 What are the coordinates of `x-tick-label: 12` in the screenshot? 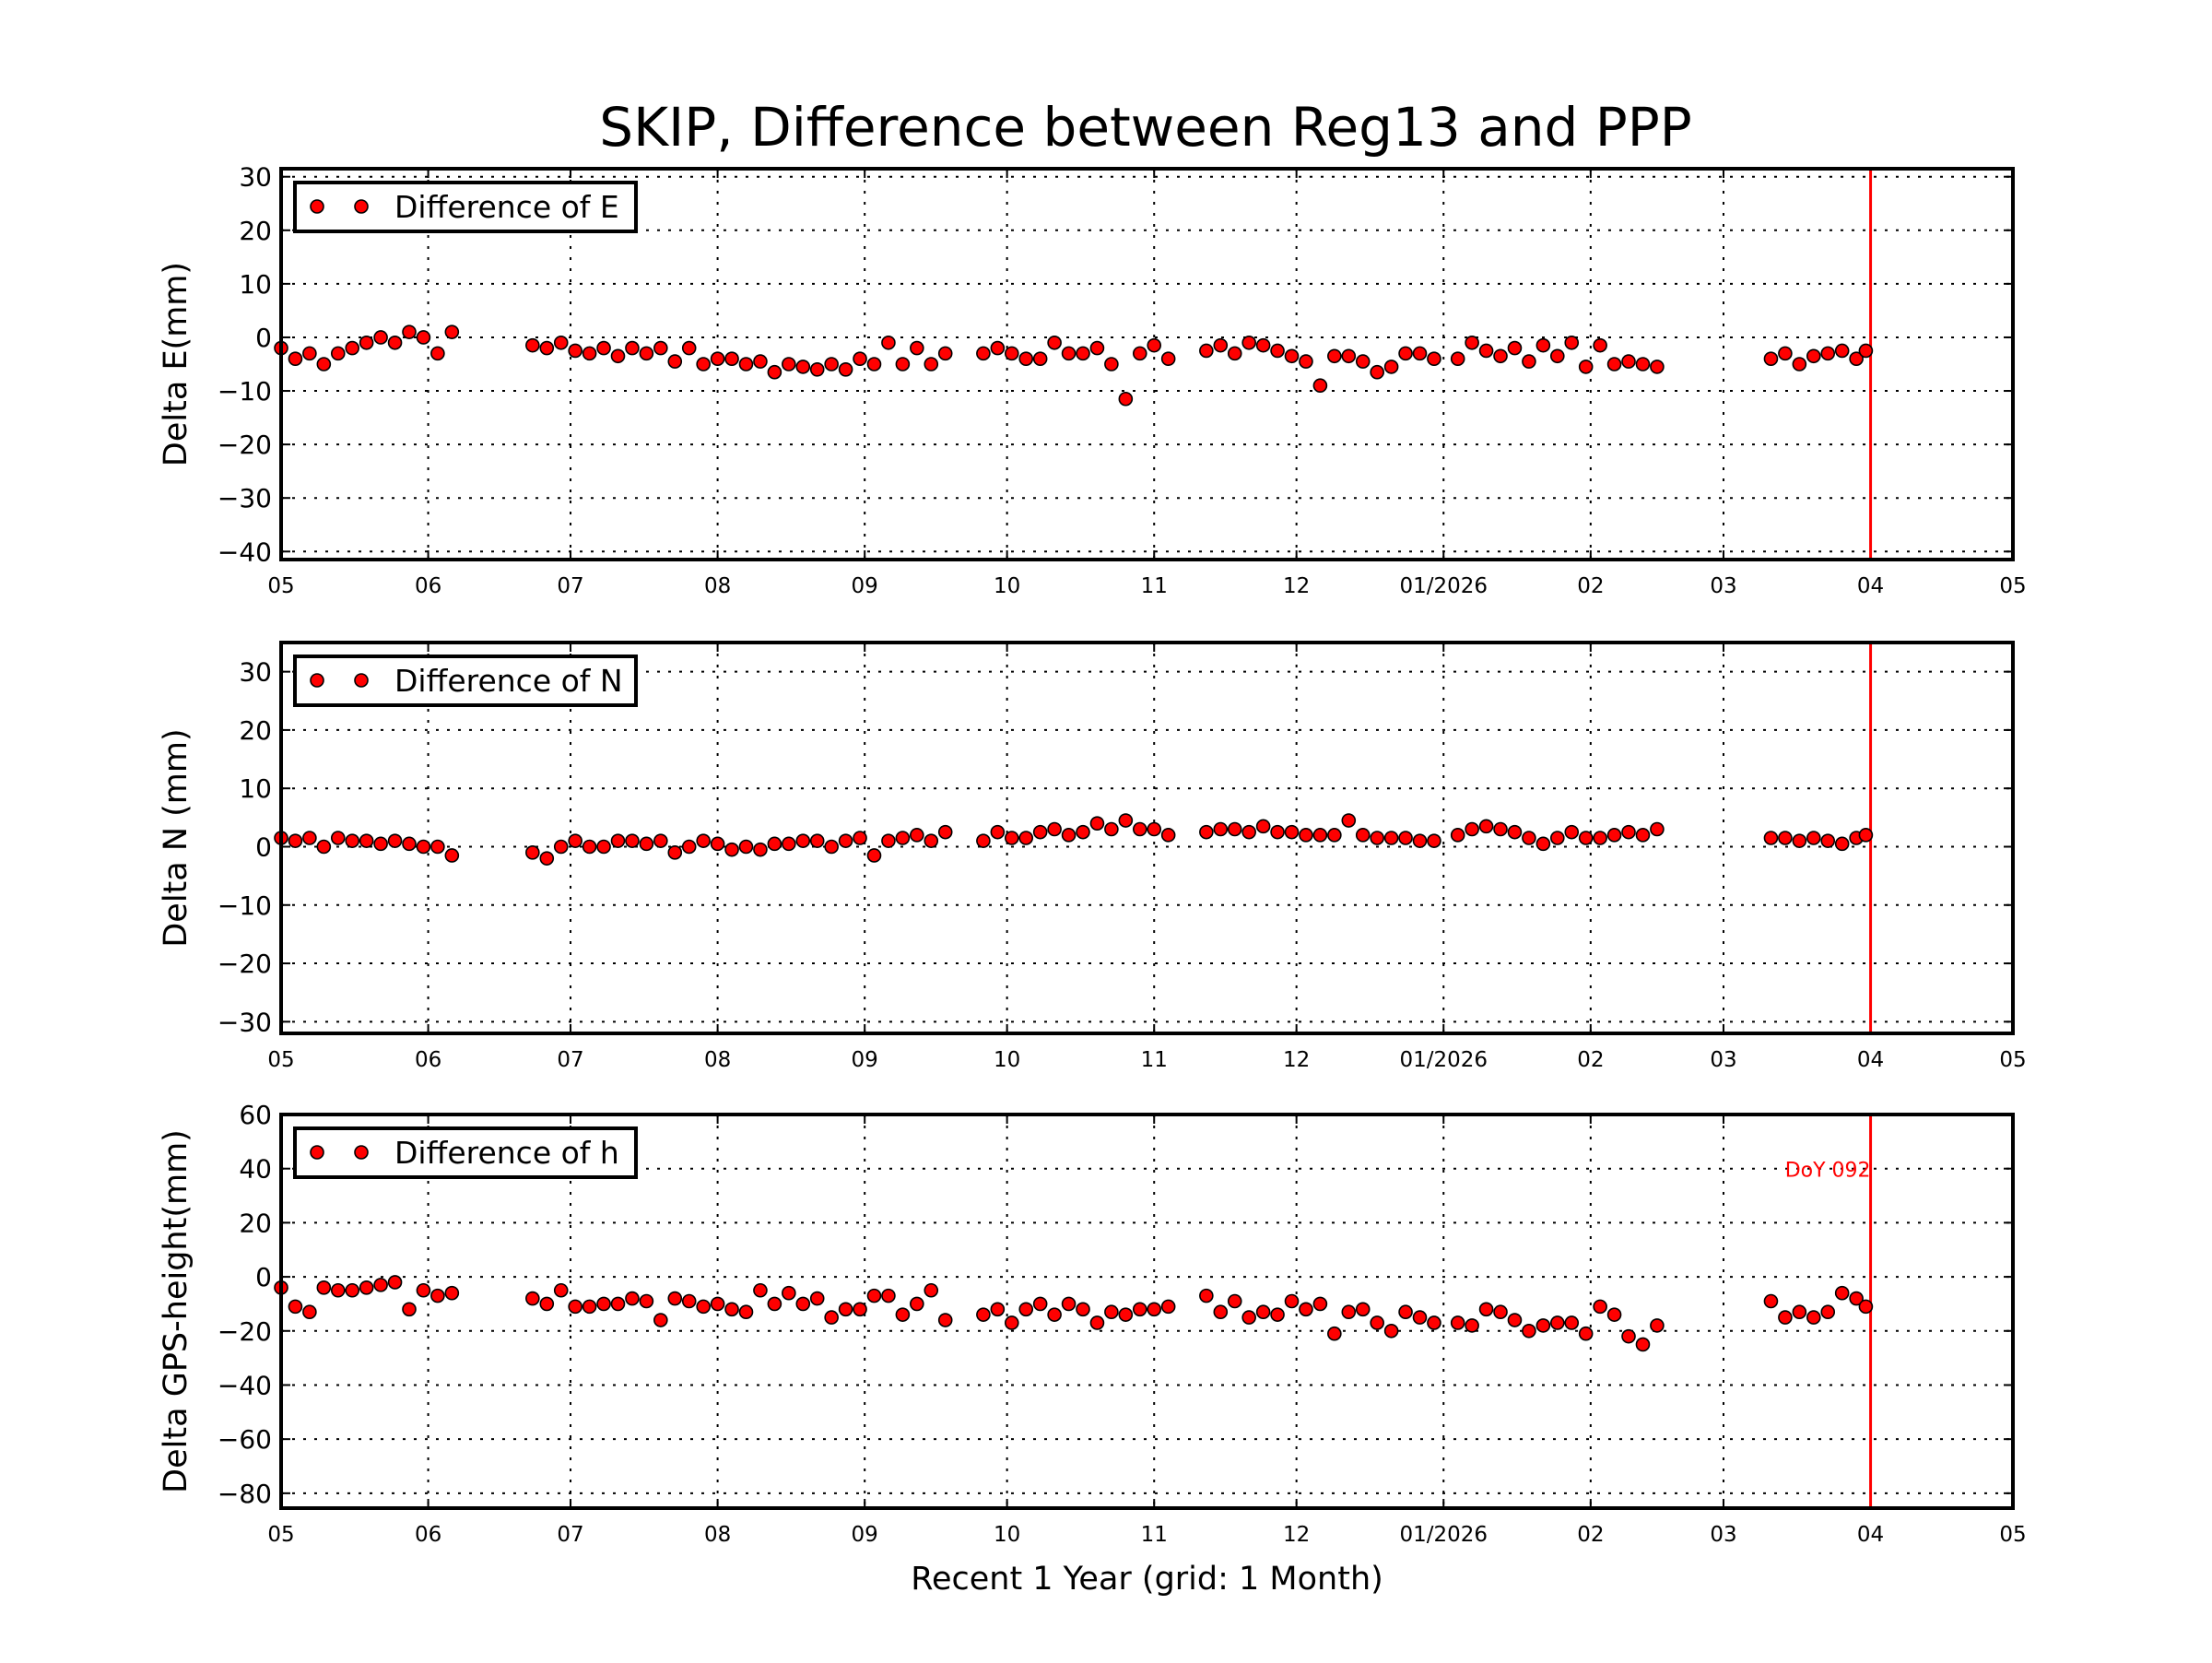 It's located at (1296, 1535).